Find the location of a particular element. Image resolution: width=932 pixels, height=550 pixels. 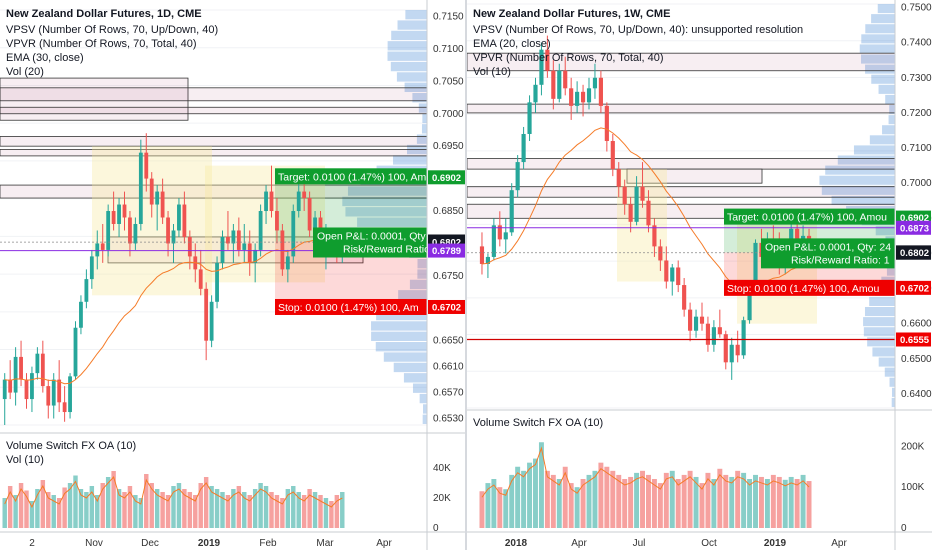

weekly-indicator-legend: VPVR (Number Of Rows, 70, Total, 40) is located at coordinates (568, 58).